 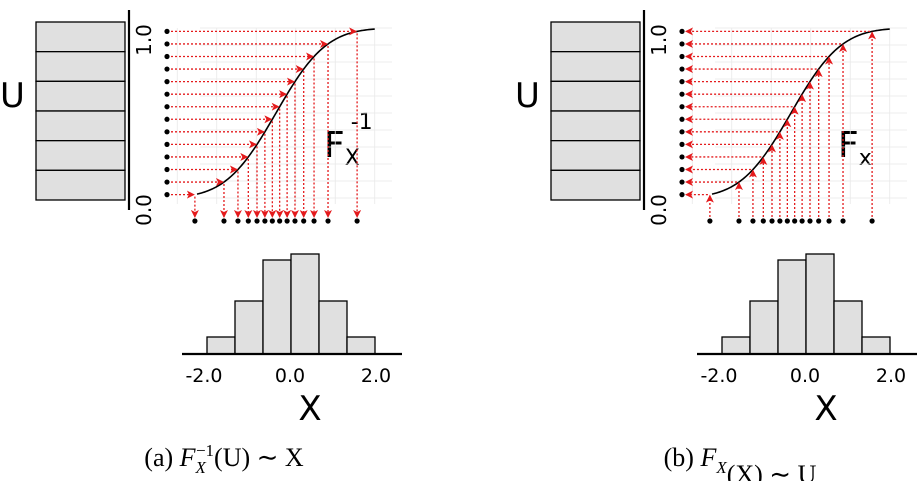 What do you see at coordinates (224, 459) in the screenshot?
I see `caption: (a) FX−1(U) ∼ X` at bounding box center [224, 459].